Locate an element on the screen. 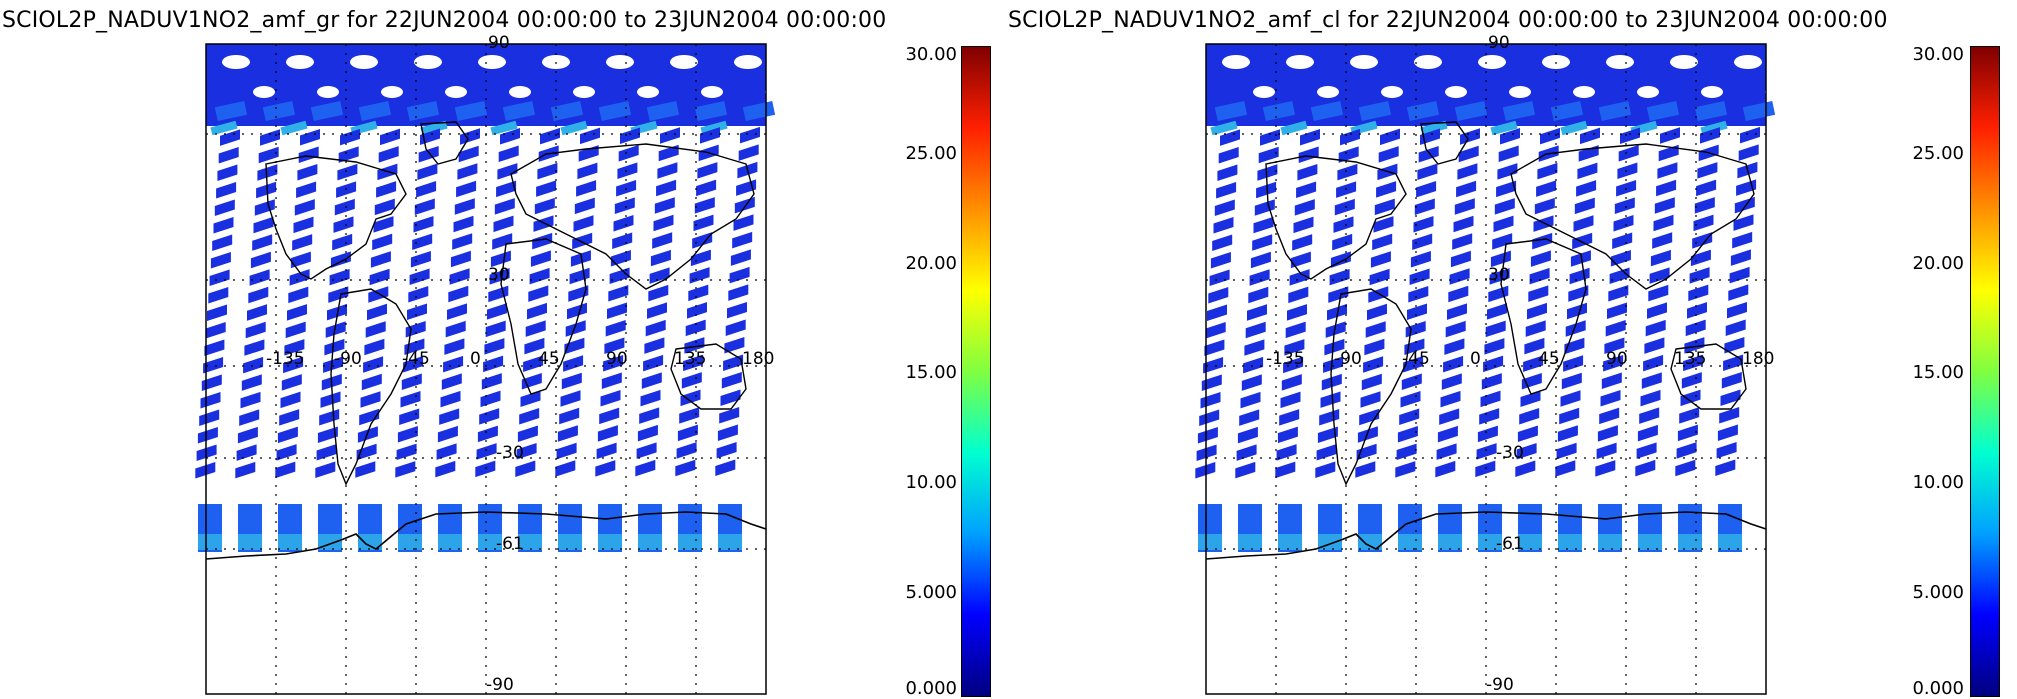  longitude-label: 90 is located at coordinates (1617, 359).